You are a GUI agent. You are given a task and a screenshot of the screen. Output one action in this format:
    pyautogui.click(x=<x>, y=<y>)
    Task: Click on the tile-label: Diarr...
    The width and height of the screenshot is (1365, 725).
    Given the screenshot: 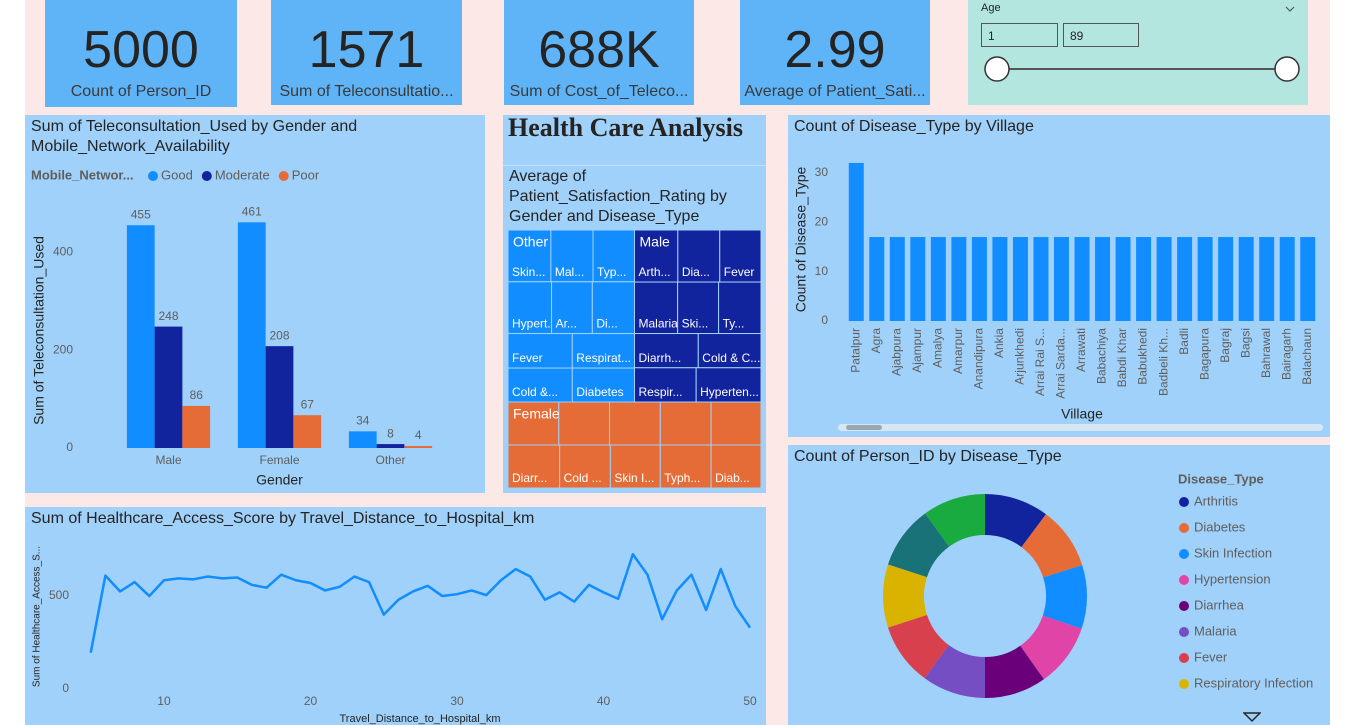 What is the action you would take?
    pyautogui.click(x=529, y=478)
    